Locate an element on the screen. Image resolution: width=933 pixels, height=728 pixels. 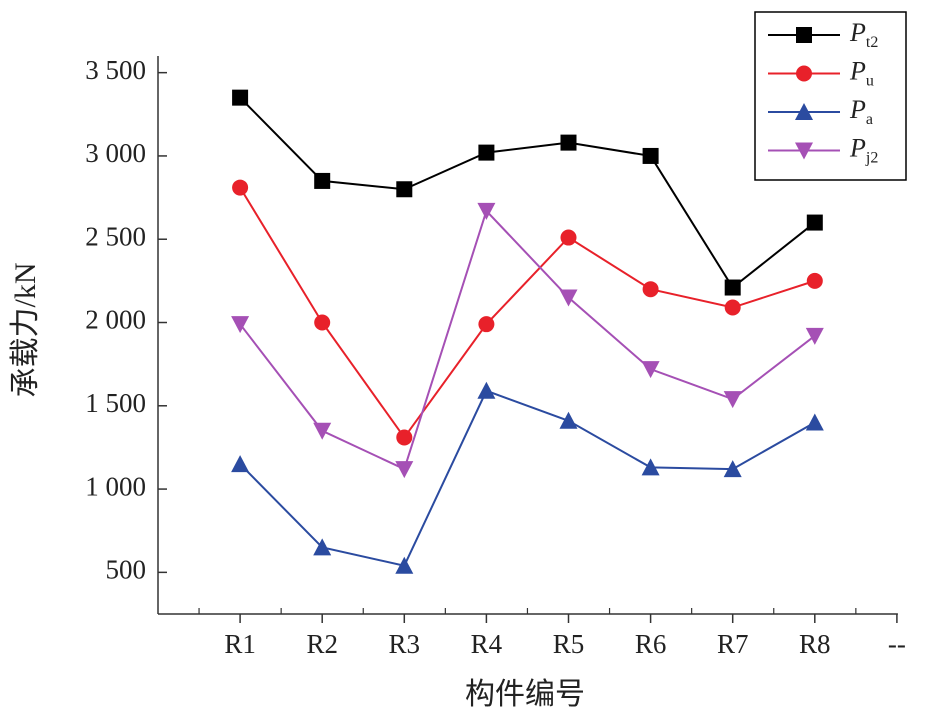
y-tick-label: 500 is located at coordinates (126, 570).